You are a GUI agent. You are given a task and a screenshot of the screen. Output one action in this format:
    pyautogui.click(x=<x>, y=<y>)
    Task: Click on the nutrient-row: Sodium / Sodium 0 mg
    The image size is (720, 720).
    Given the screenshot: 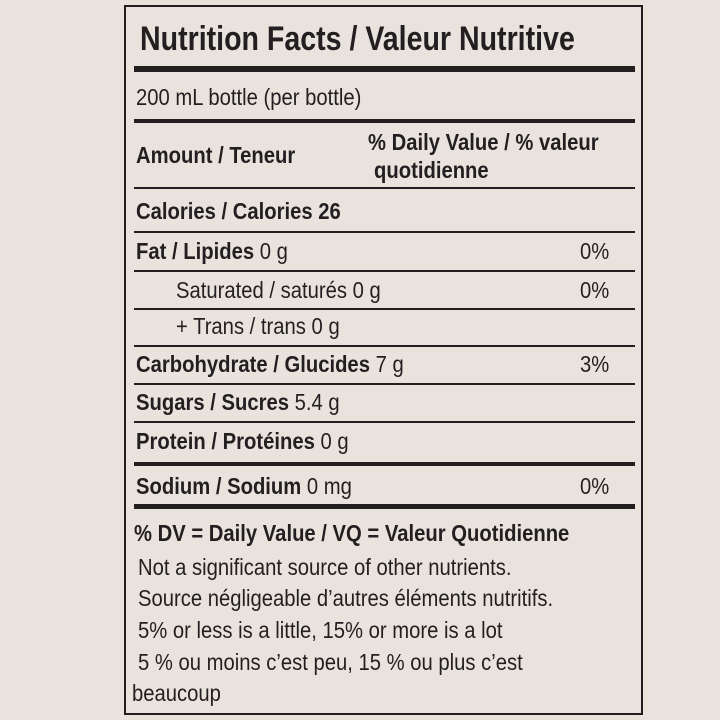 What is the action you would take?
    pyautogui.click(x=244, y=486)
    